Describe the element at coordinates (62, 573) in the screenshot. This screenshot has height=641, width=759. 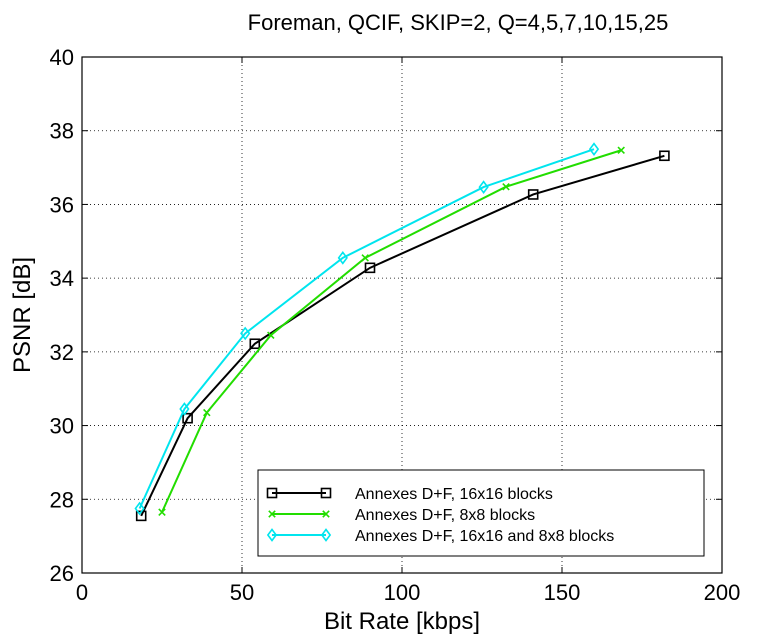
I see `y-tick-label: 26` at that location.